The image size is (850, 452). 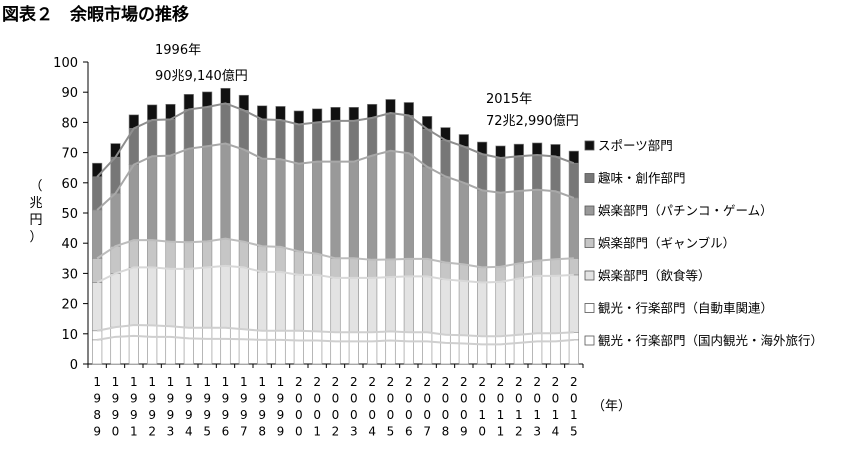 I want to click on y-axis-tick-label: 90, so click(x=69, y=93).